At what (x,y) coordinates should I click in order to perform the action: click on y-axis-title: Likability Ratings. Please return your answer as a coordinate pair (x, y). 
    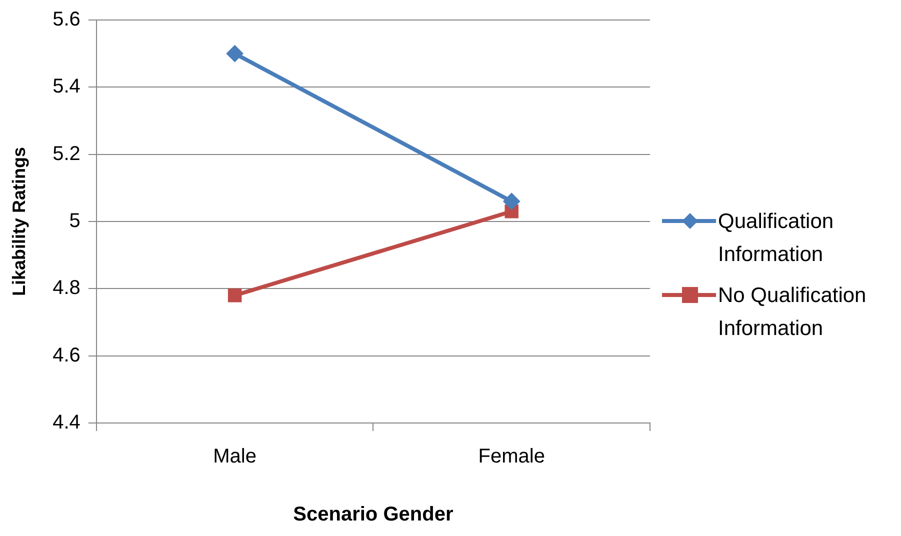
    Looking at the image, I should click on (18, 221).